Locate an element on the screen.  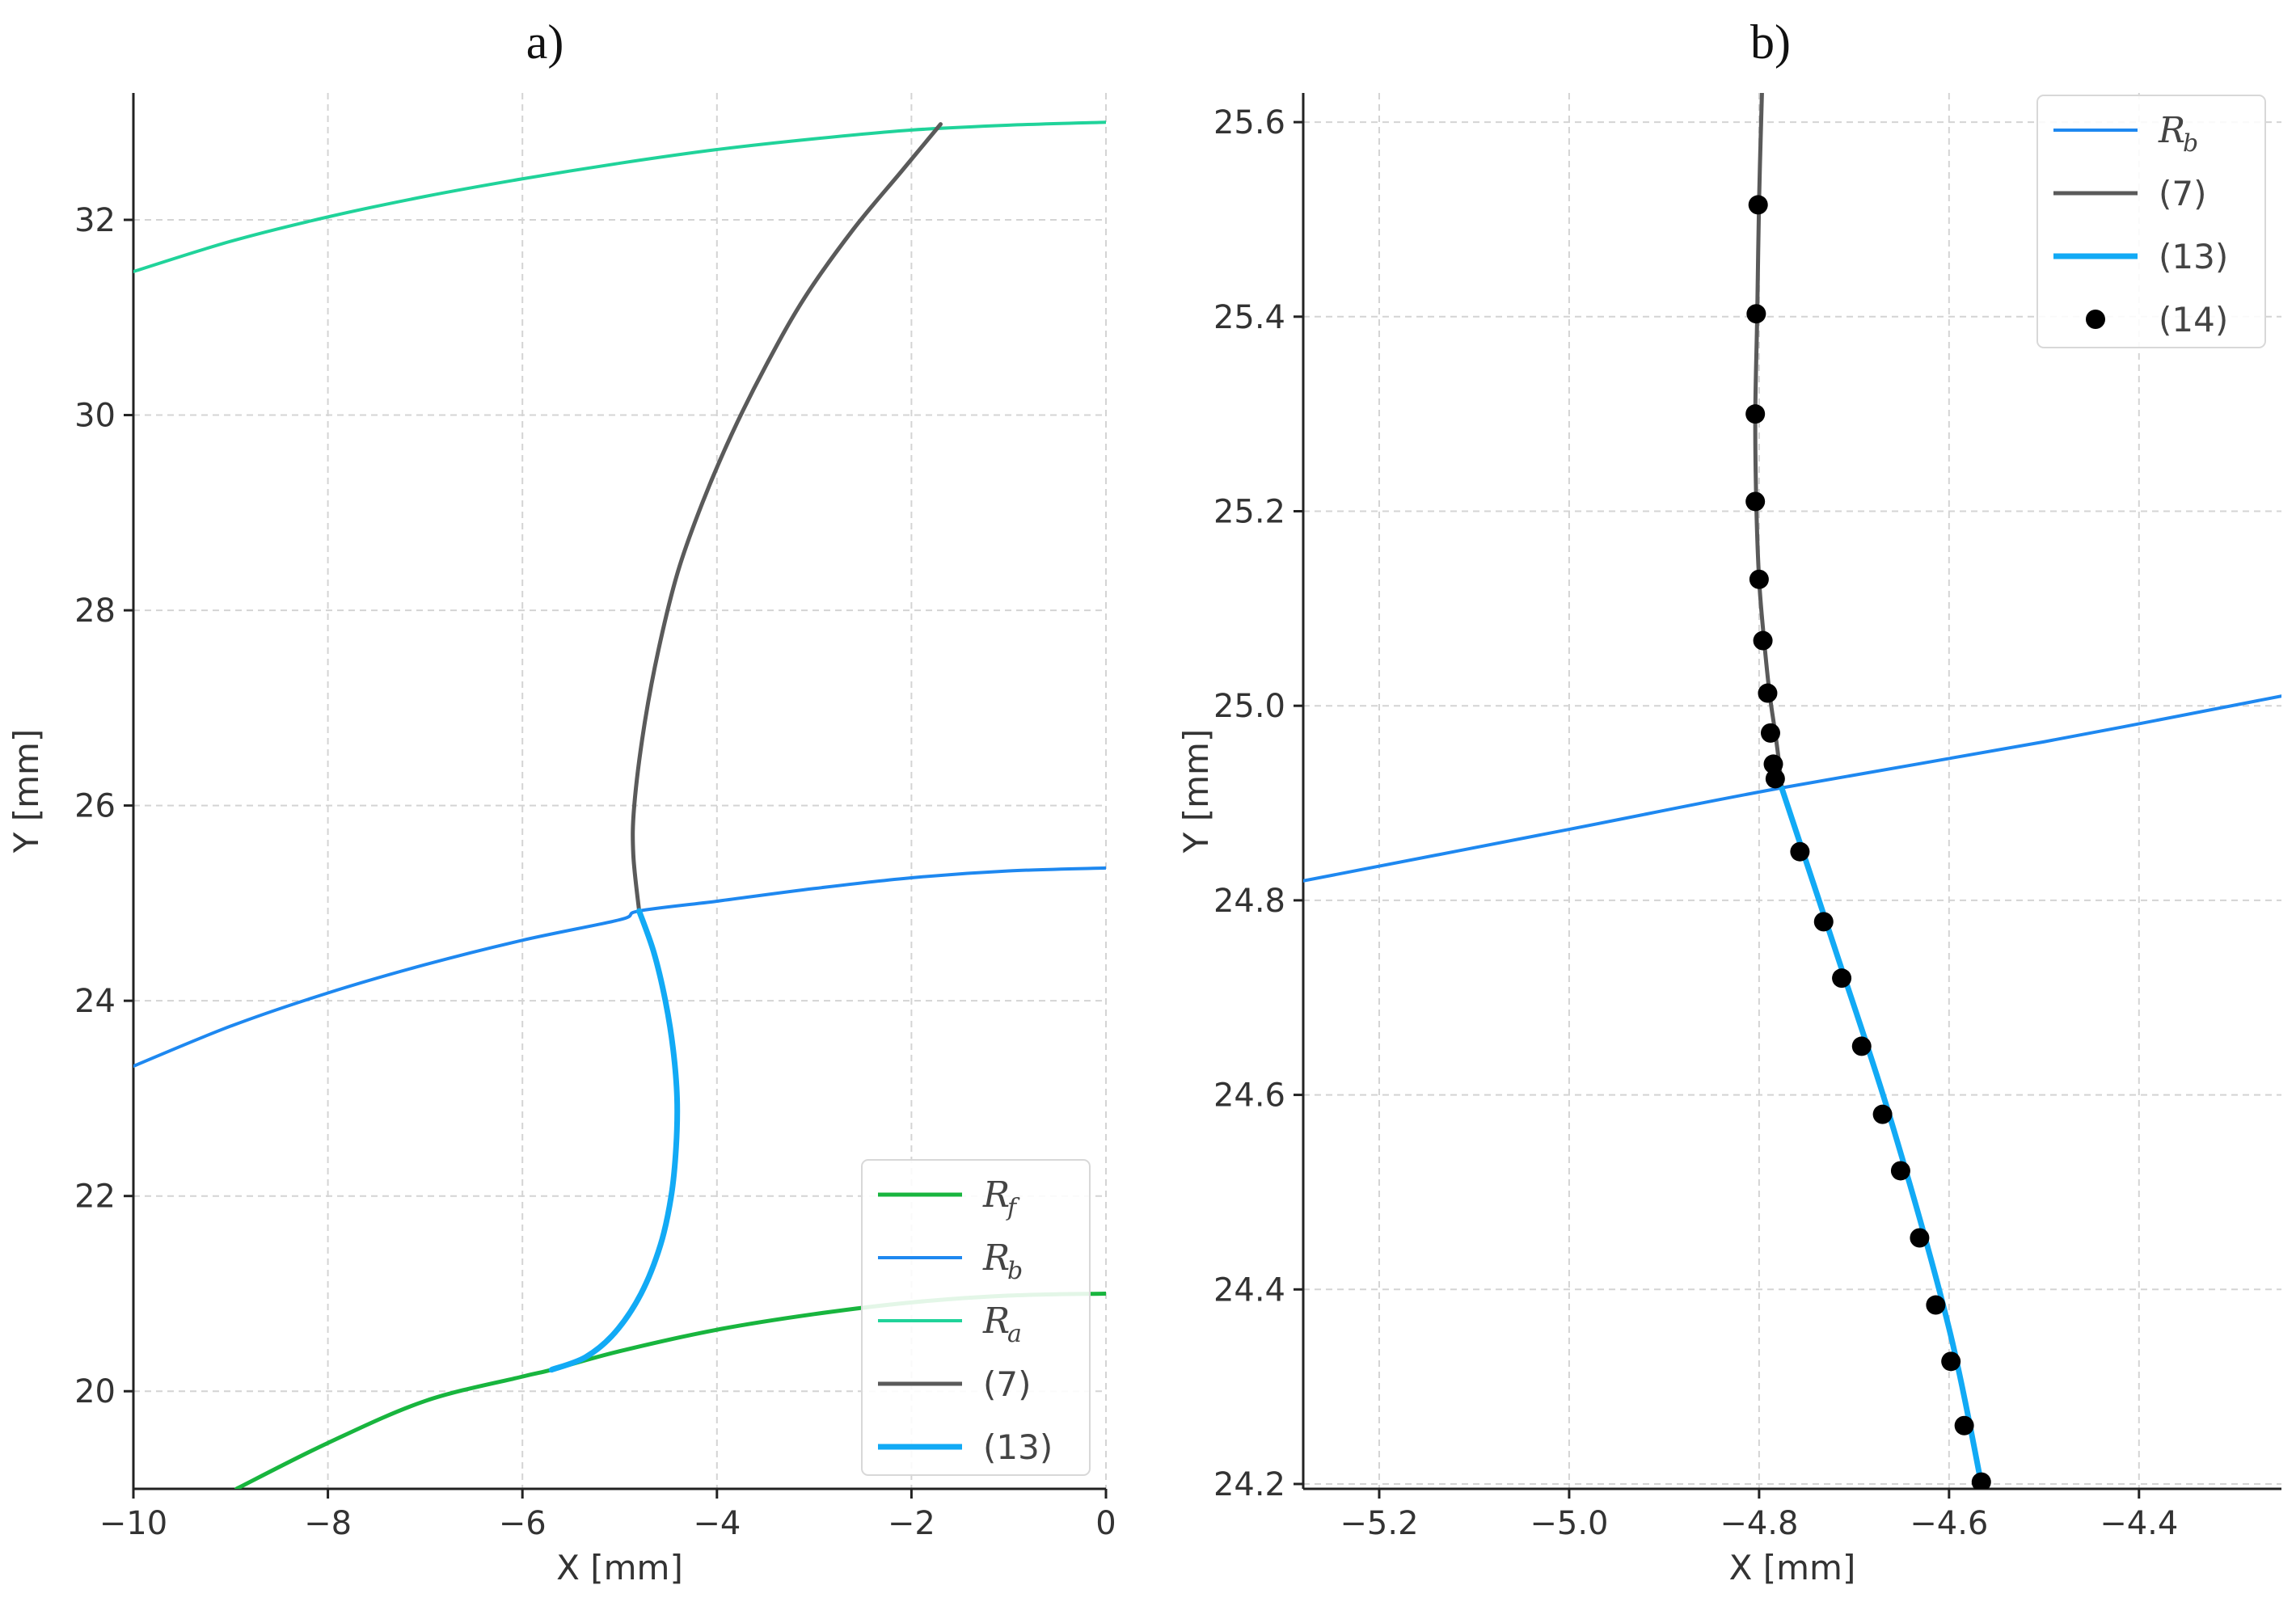
legend: Rb (7) (13) (14) is located at coordinates (2151, 221).